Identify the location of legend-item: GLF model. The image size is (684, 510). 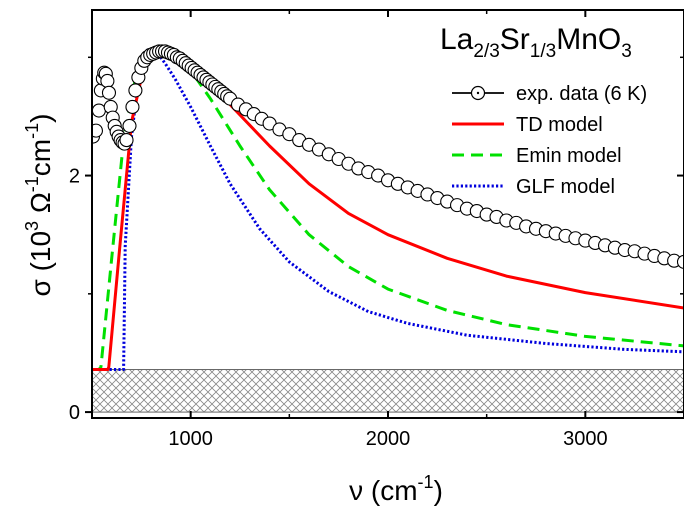
(533, 187).